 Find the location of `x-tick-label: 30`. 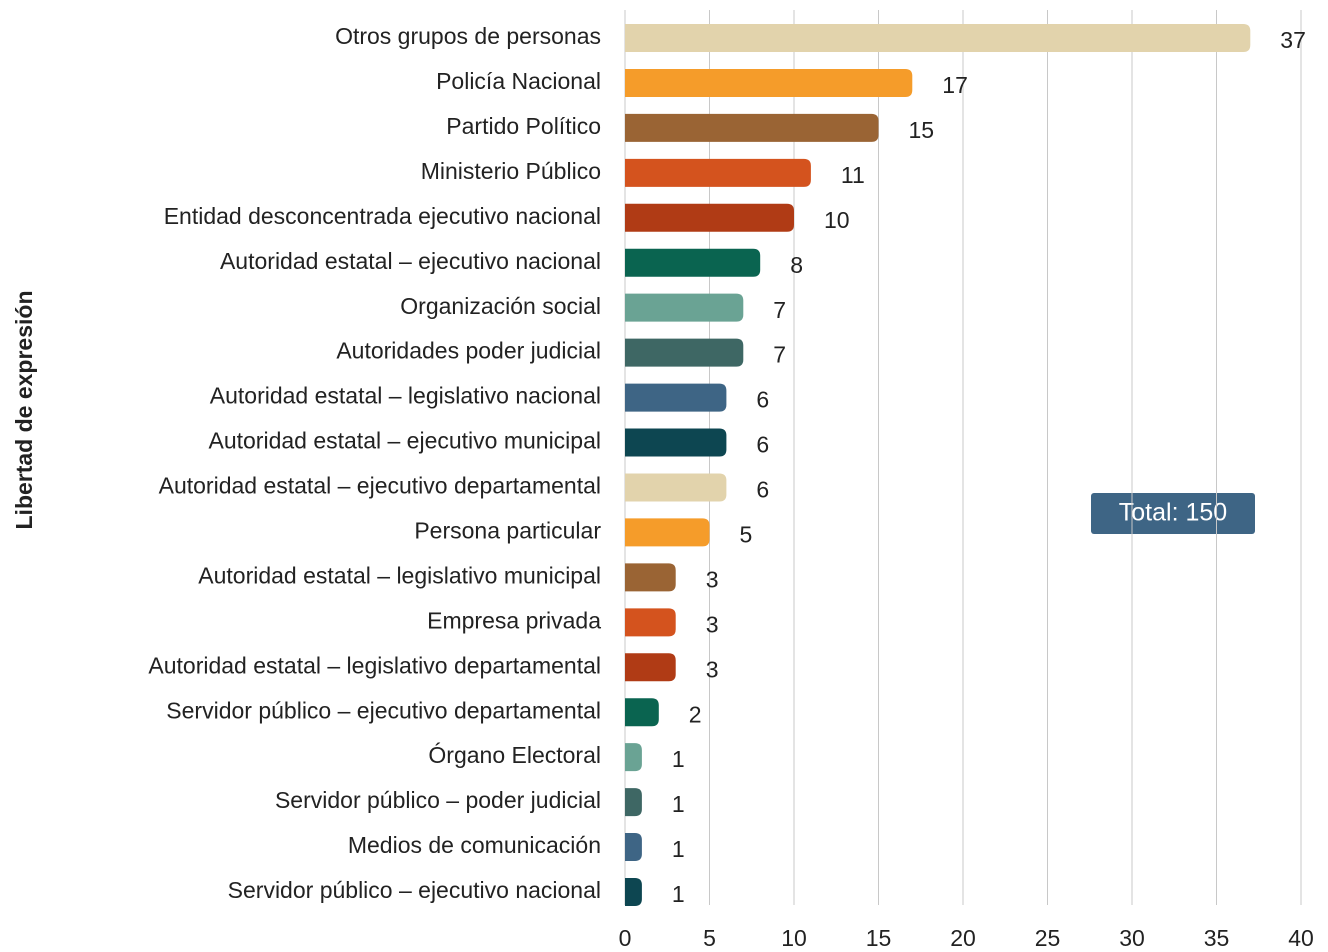

x-tick-label: 30 is located at coordinates (1132, 938).